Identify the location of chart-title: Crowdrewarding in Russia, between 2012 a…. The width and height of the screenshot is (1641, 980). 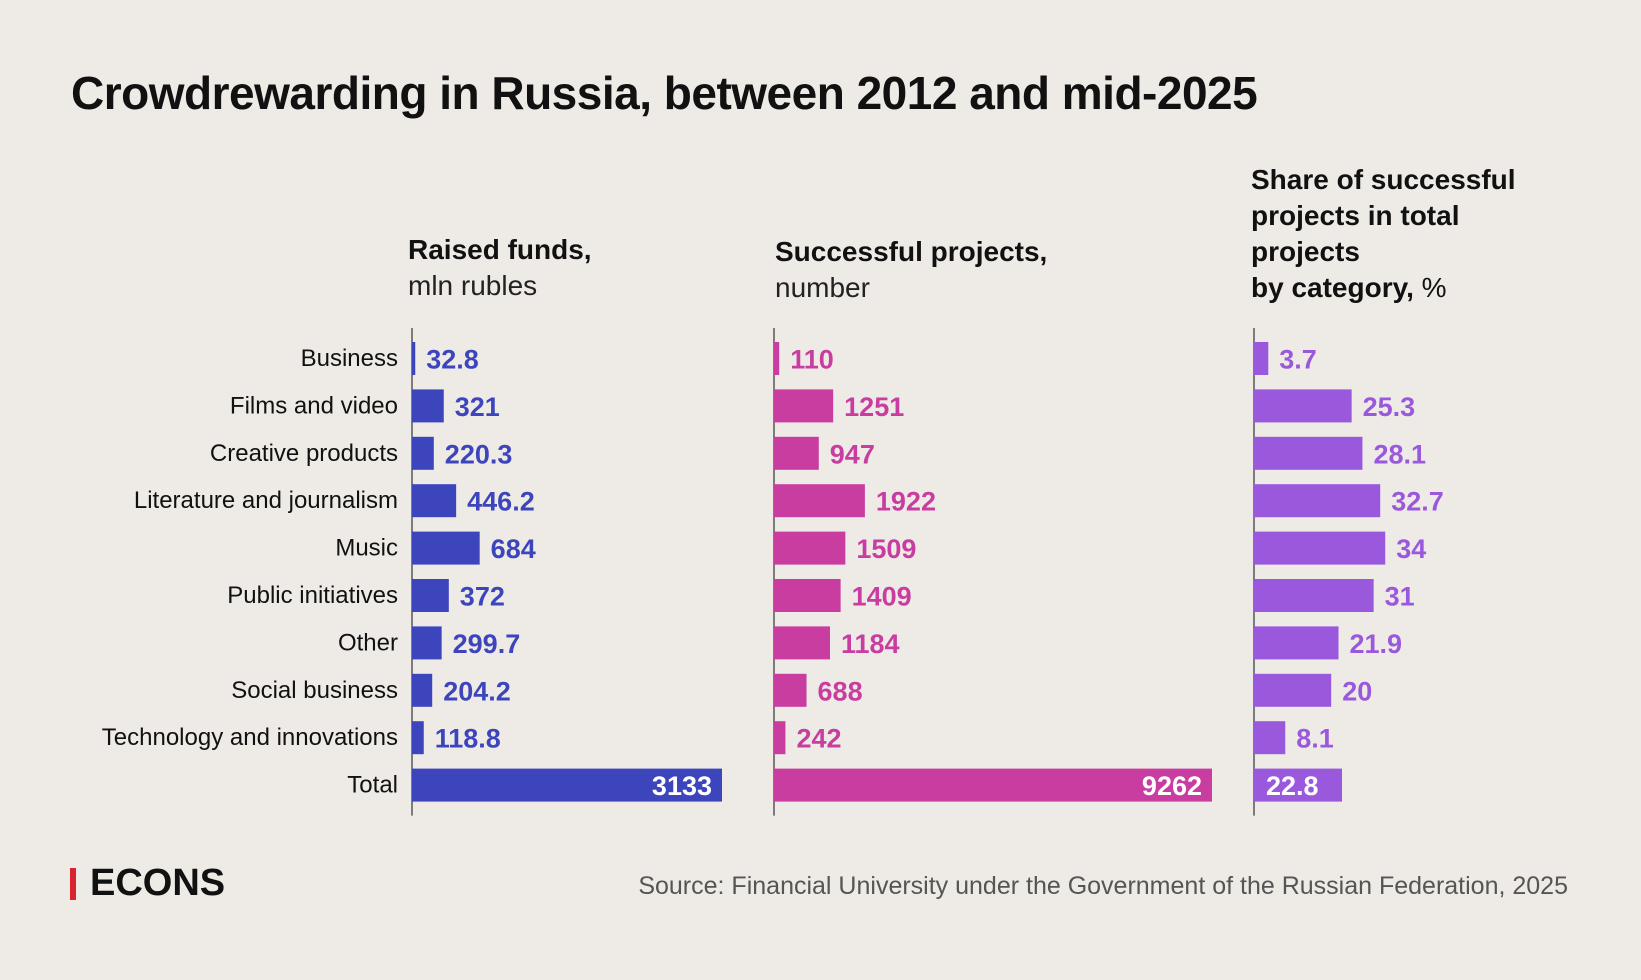
(664, 93).